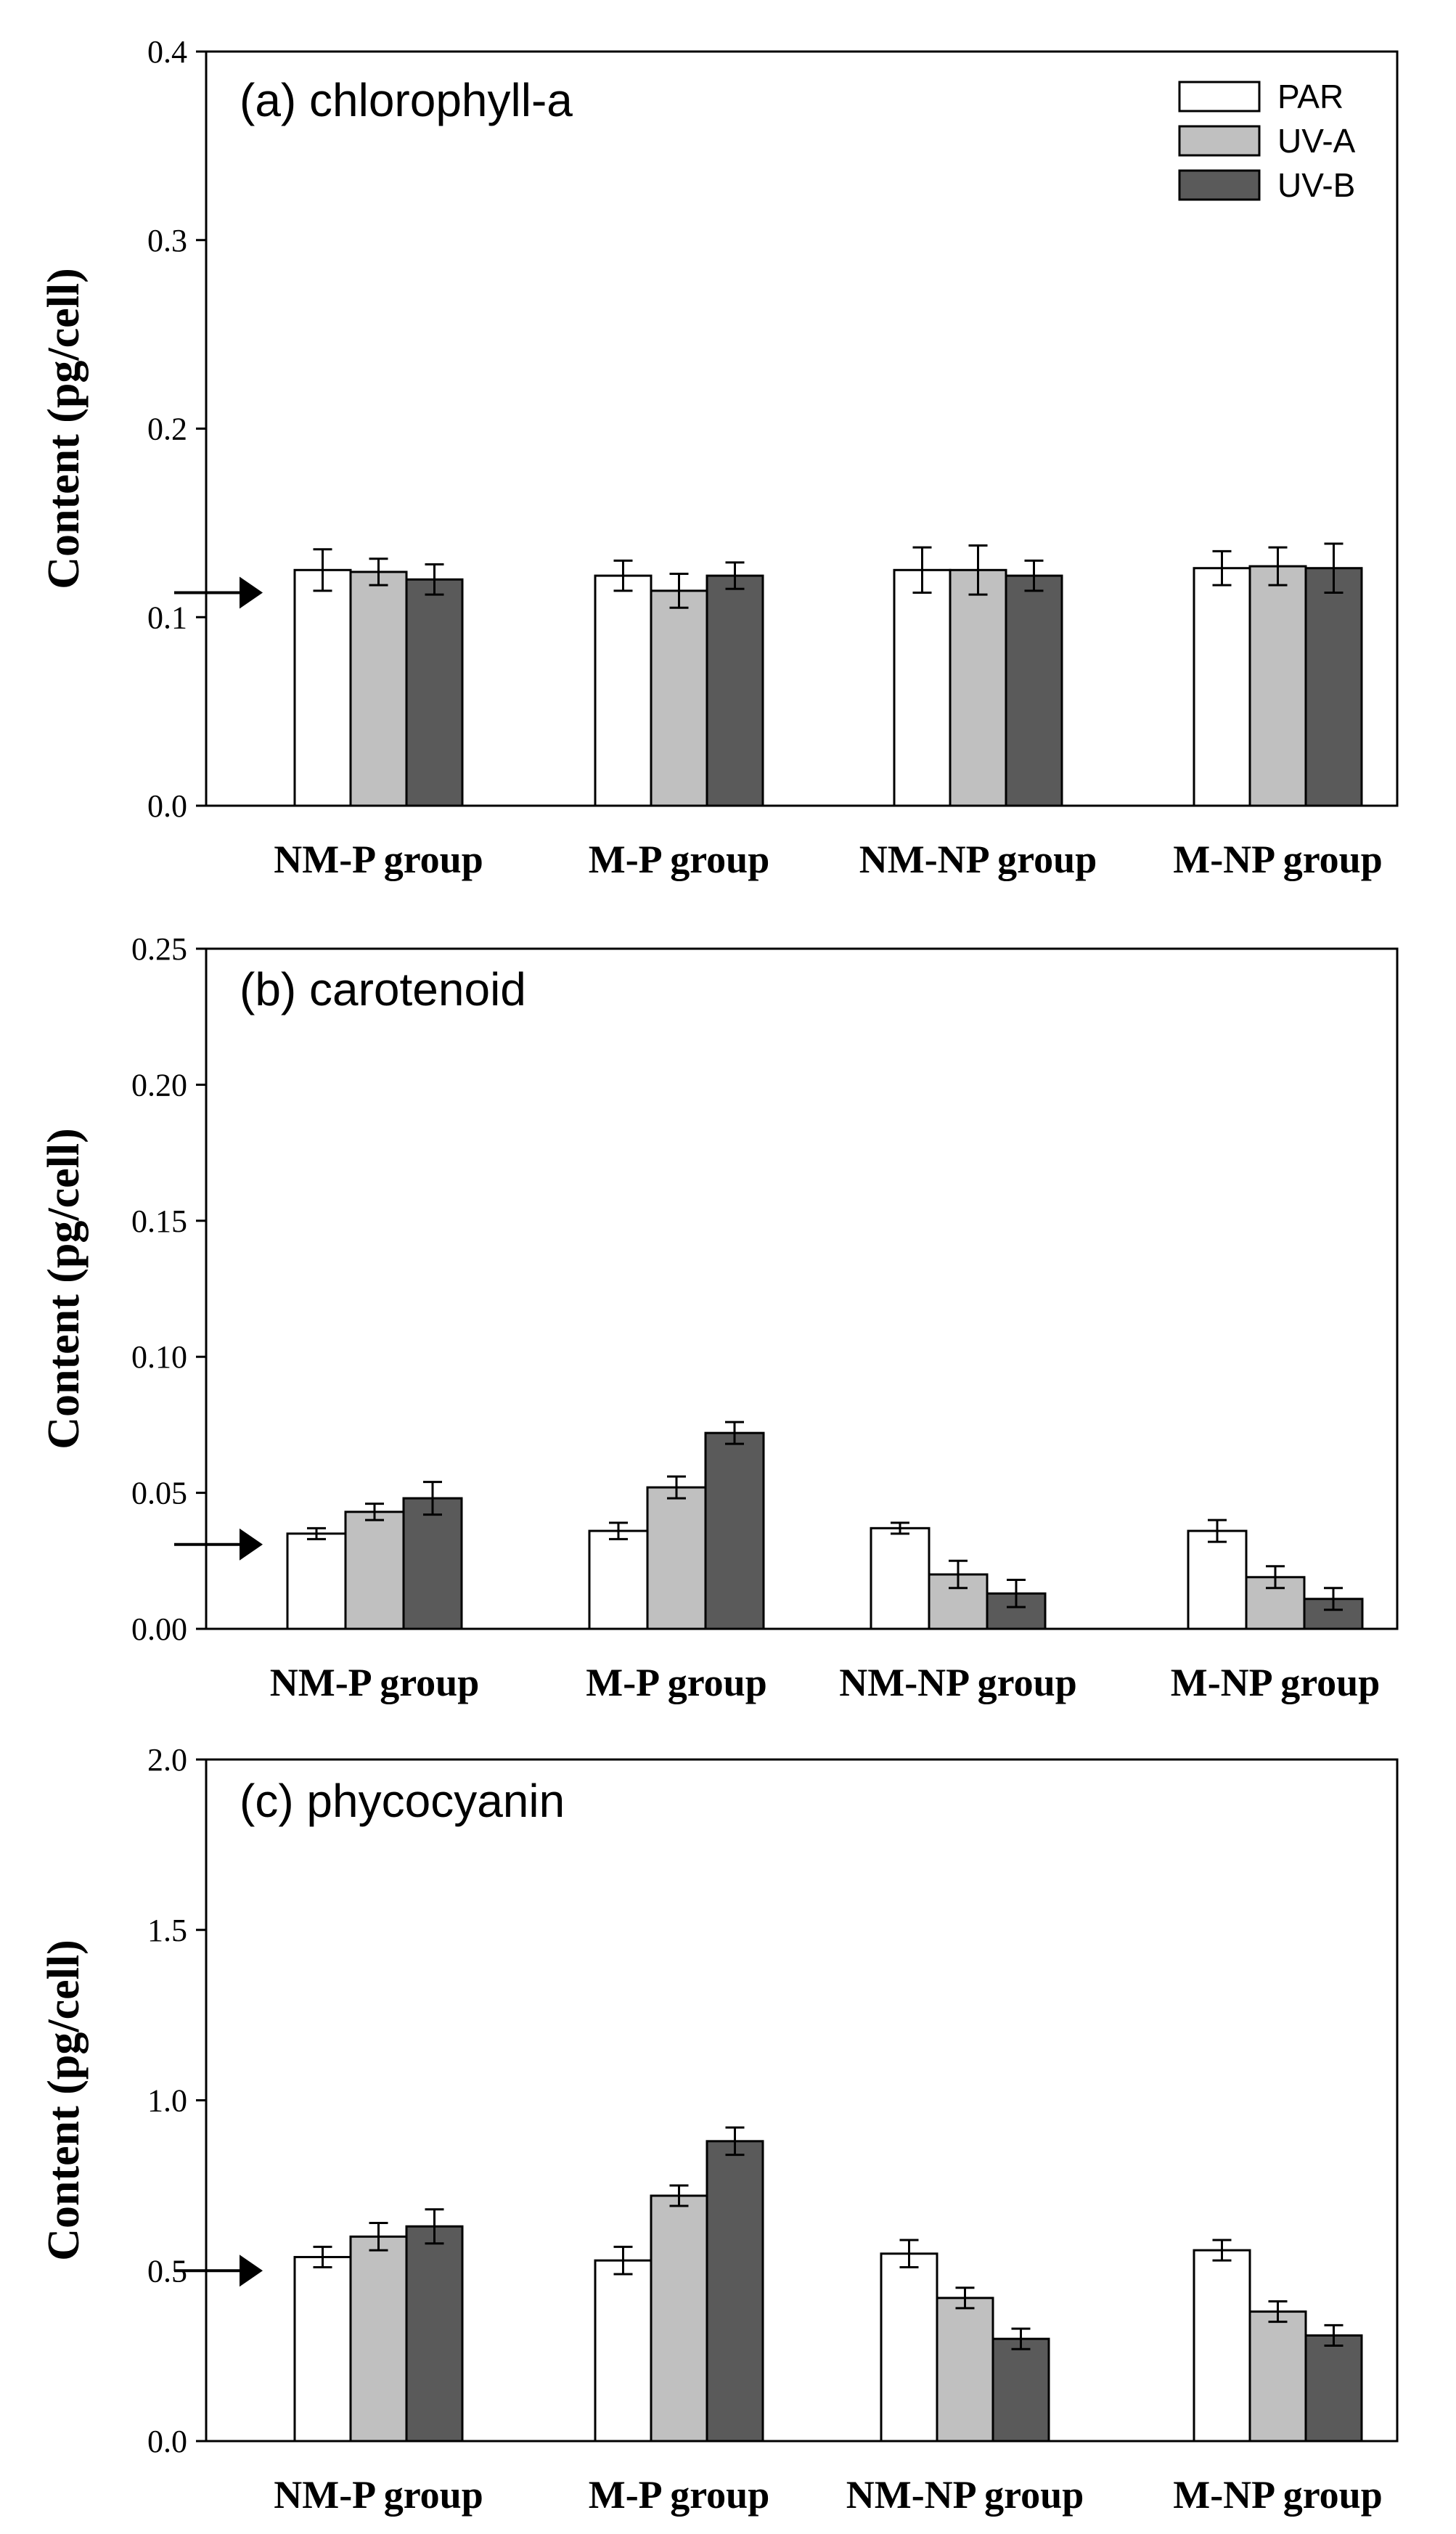  I want to click on legend-label-par: PAR, so click(1310, 96).